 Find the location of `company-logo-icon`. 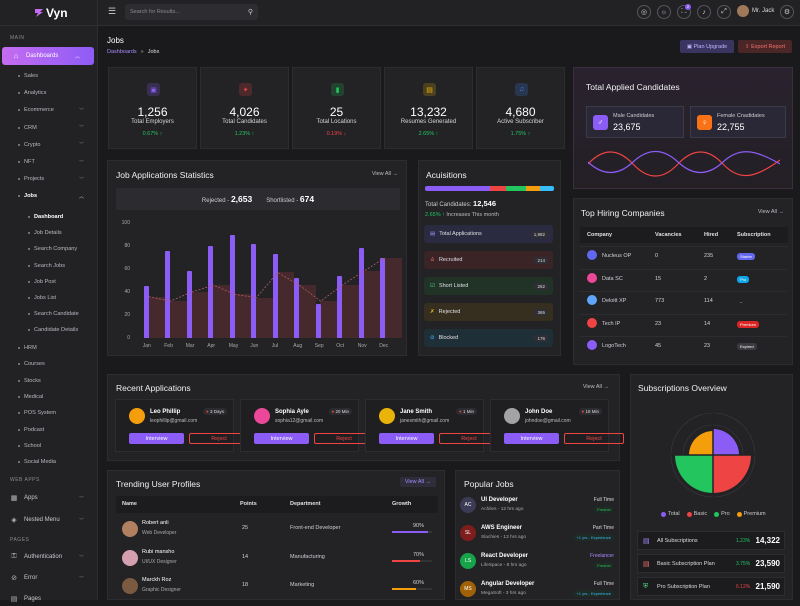

company-logo-icon is located at coordinates (592, 255).